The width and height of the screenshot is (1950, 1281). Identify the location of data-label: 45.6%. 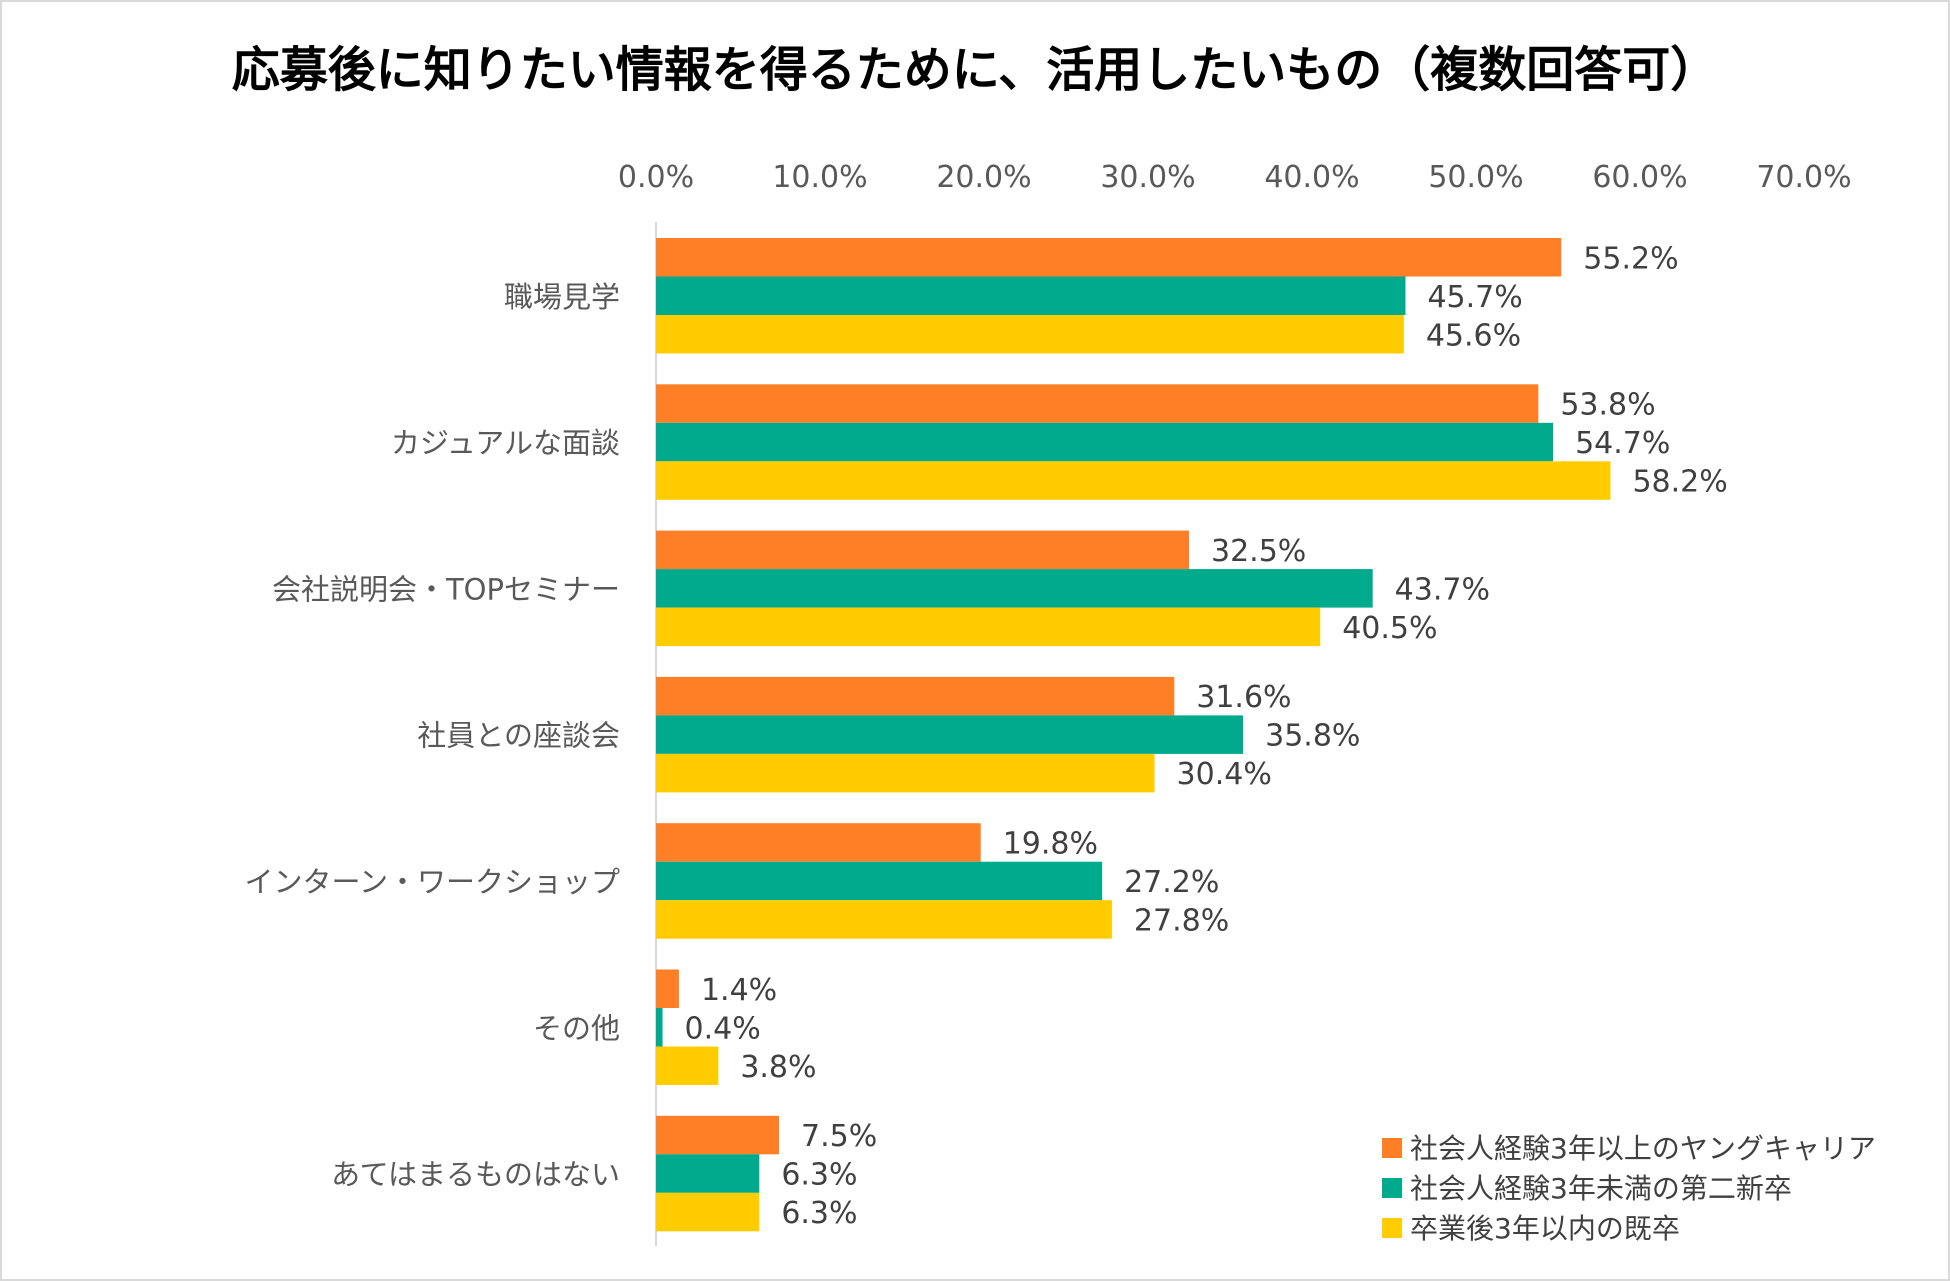
(1473, 335).